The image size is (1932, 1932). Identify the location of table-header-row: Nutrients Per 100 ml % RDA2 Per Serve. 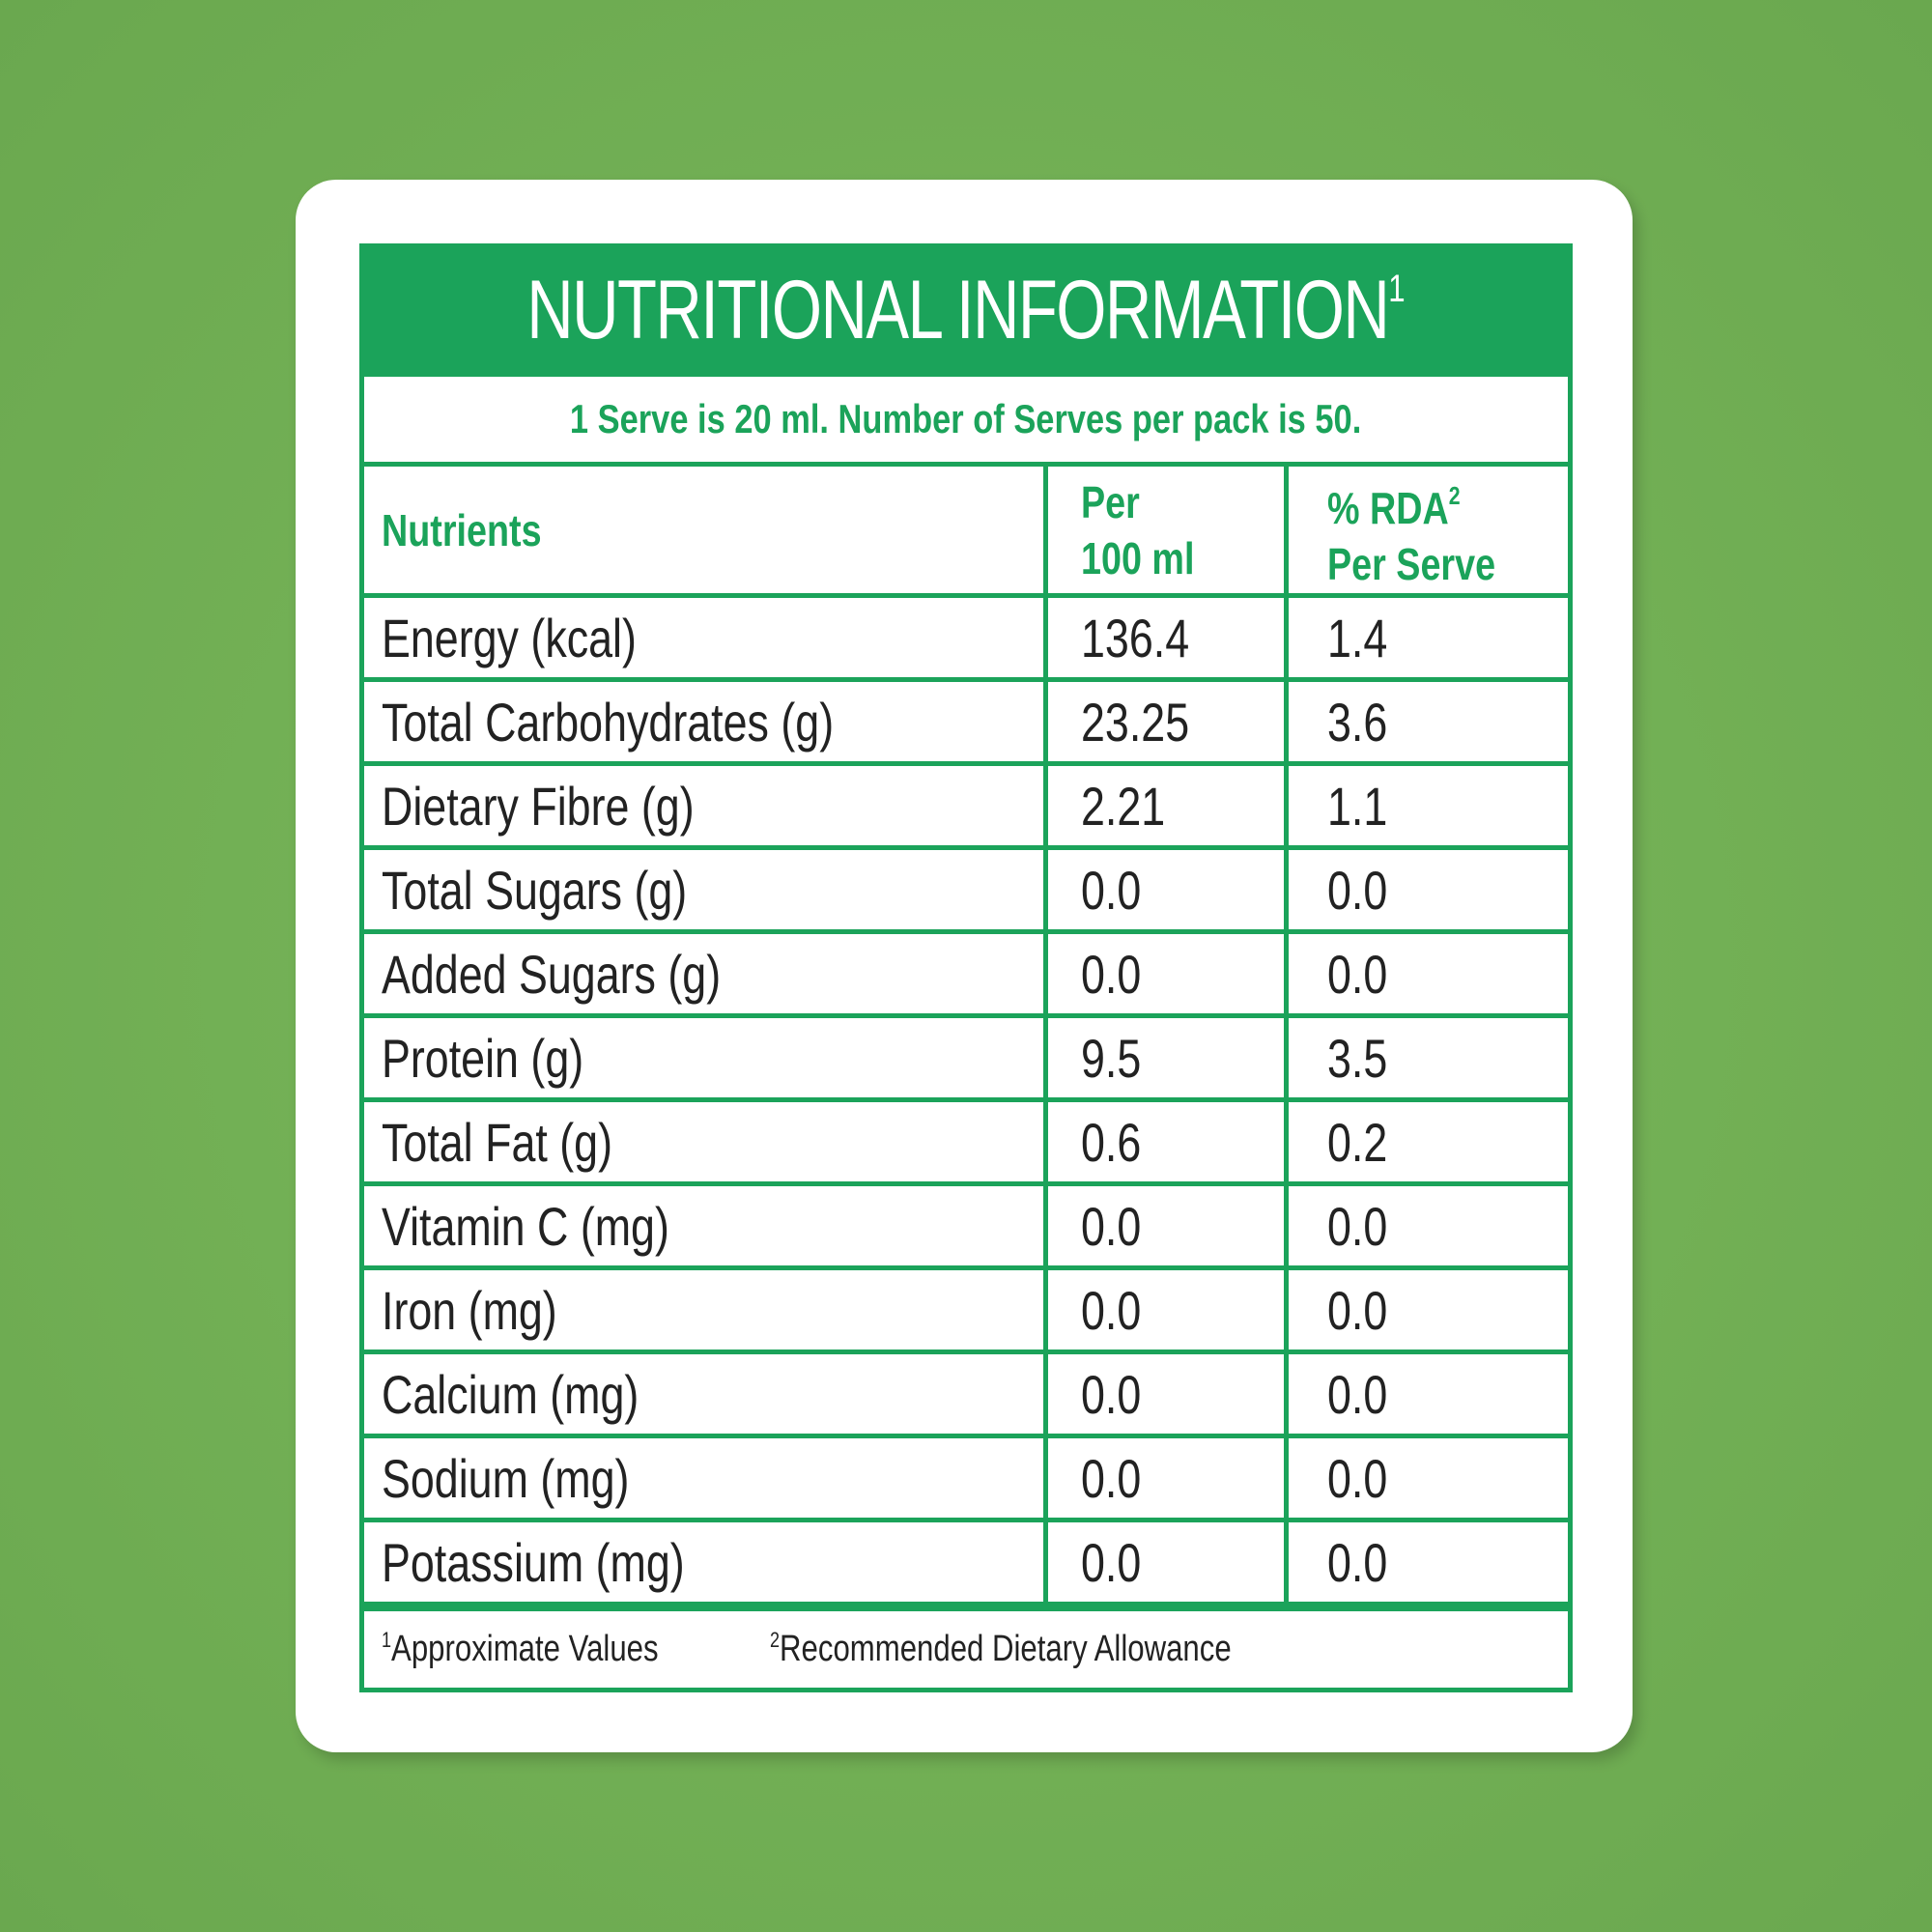
(966, 532).